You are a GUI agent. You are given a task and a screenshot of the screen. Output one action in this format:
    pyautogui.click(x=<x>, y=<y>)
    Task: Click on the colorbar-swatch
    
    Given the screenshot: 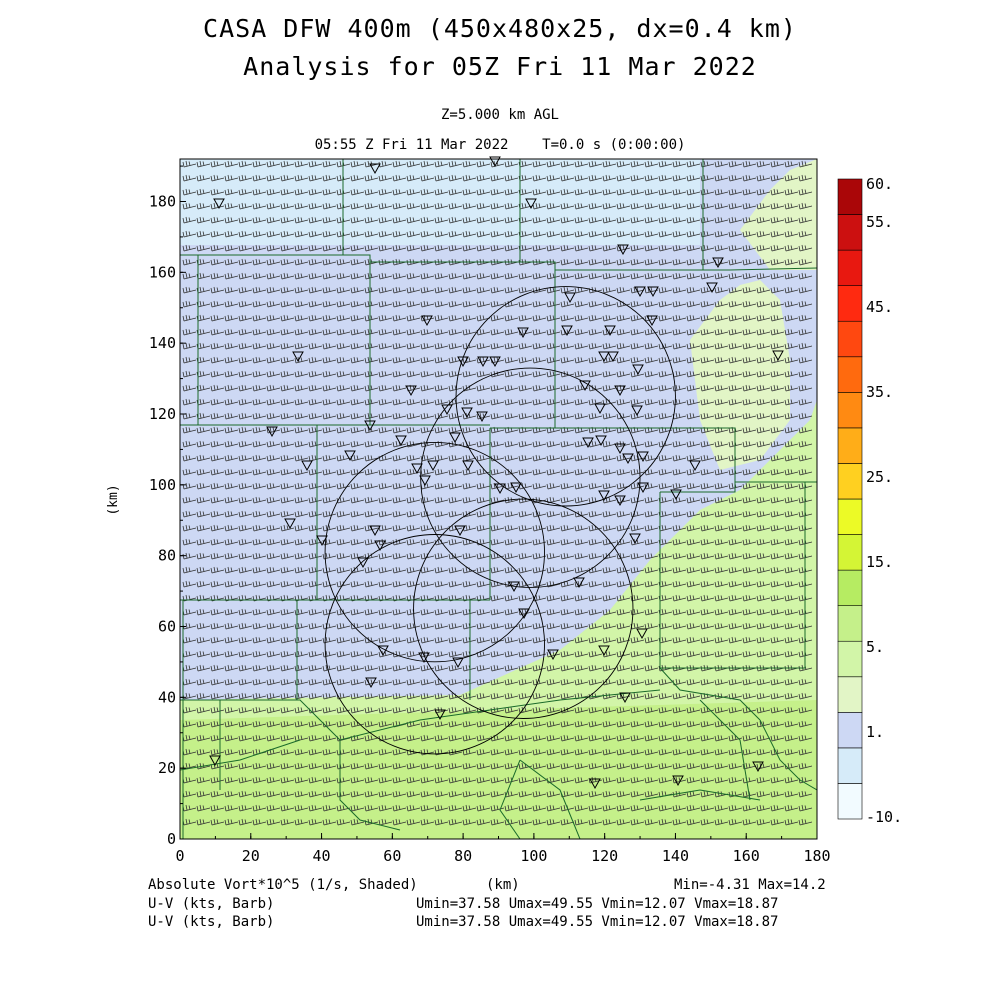 What is the action you would take?
    pyautogui.click(x=850, y=694)
    